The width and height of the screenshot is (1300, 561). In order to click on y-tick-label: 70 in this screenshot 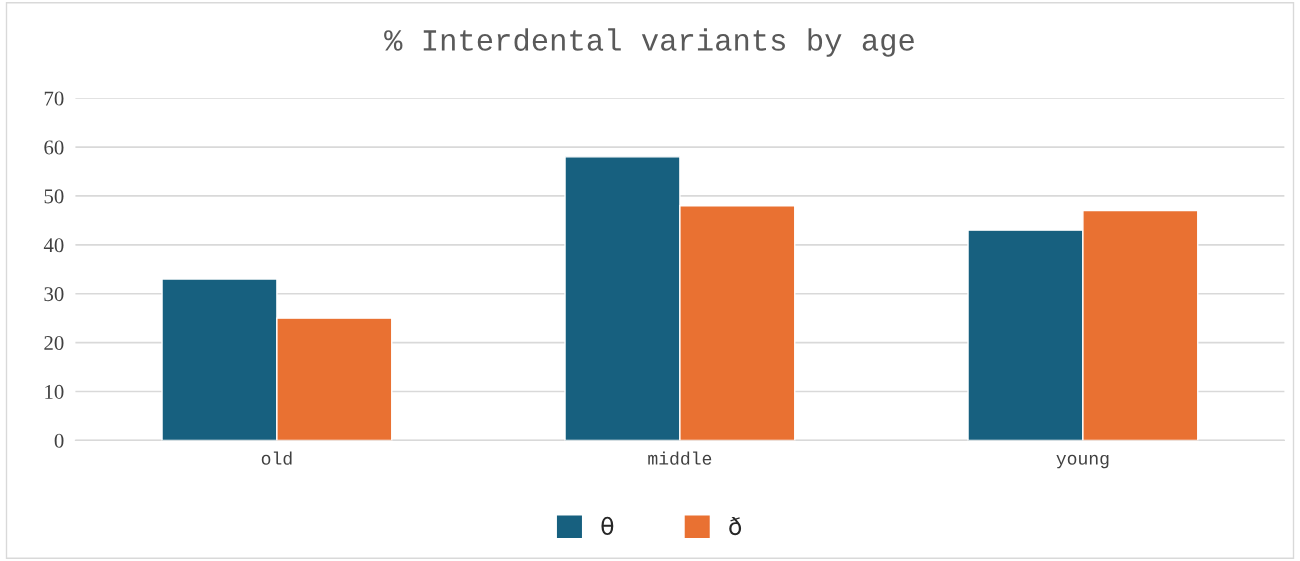, I will do `click(54, 98)`.